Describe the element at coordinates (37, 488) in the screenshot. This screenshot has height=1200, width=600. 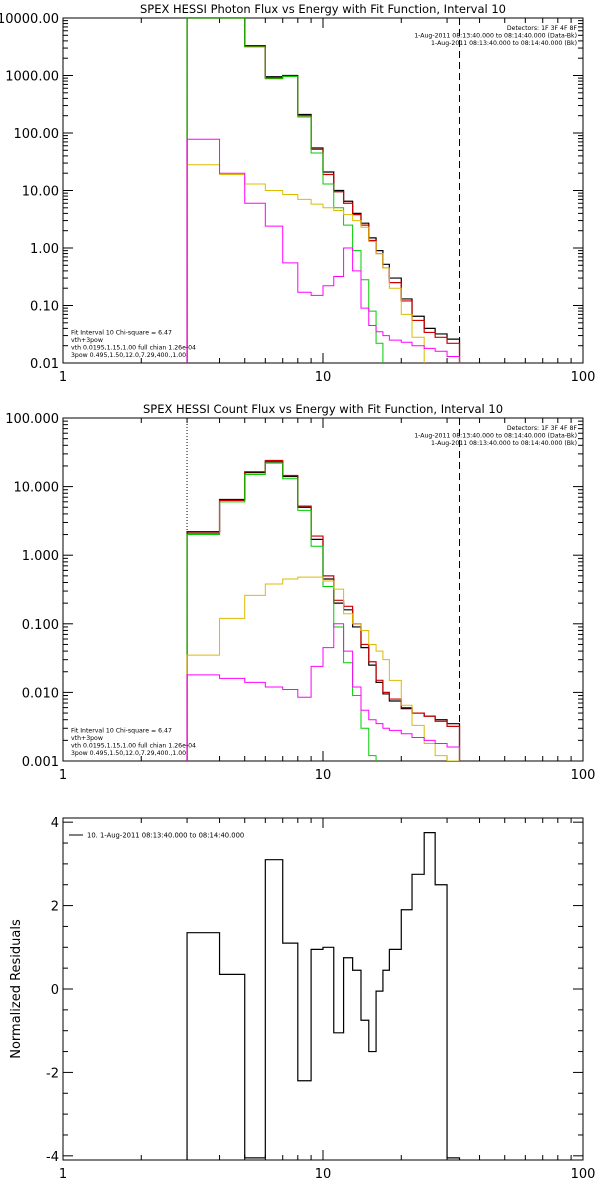
I see `y-tick-label: 10.000` at that location.